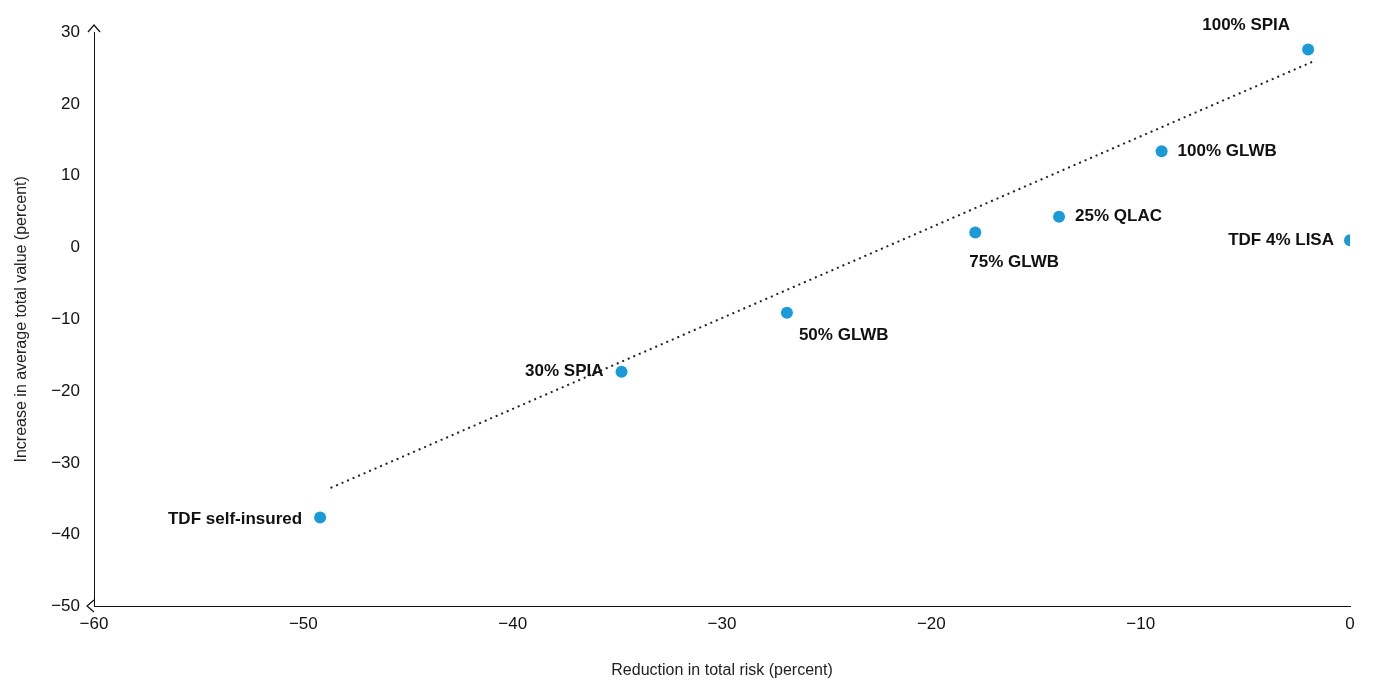  Describe the element at coordinates (71, 31) in the screenshot. I see `y-tick-label: 30` at that location.